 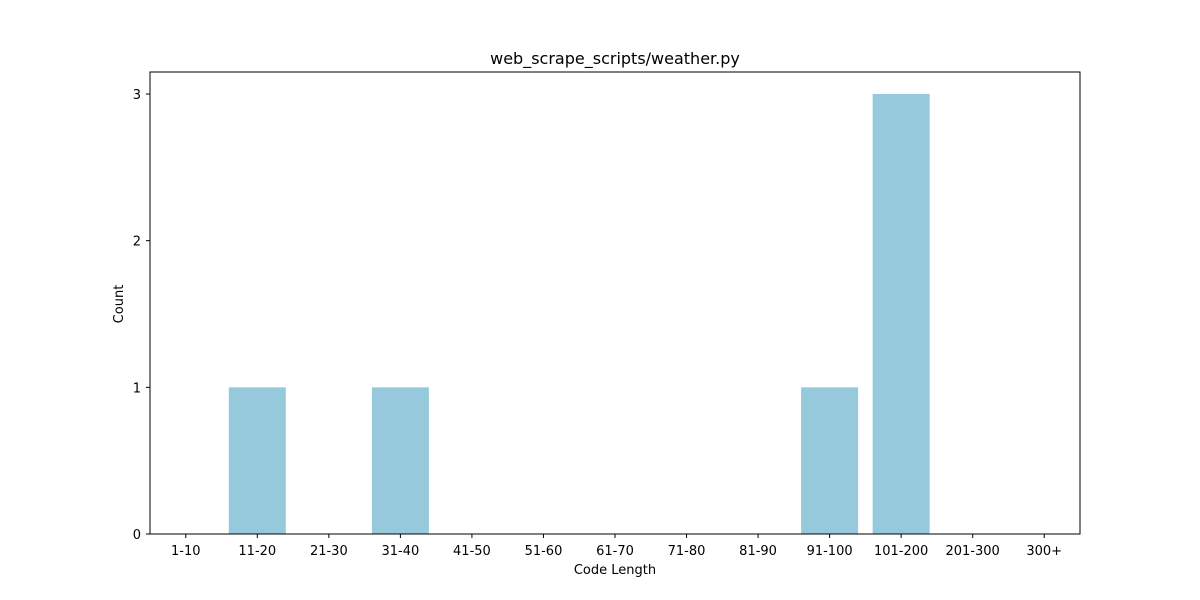 I want to click on x-tick-label: 21-30, so click(x=329, y=551).